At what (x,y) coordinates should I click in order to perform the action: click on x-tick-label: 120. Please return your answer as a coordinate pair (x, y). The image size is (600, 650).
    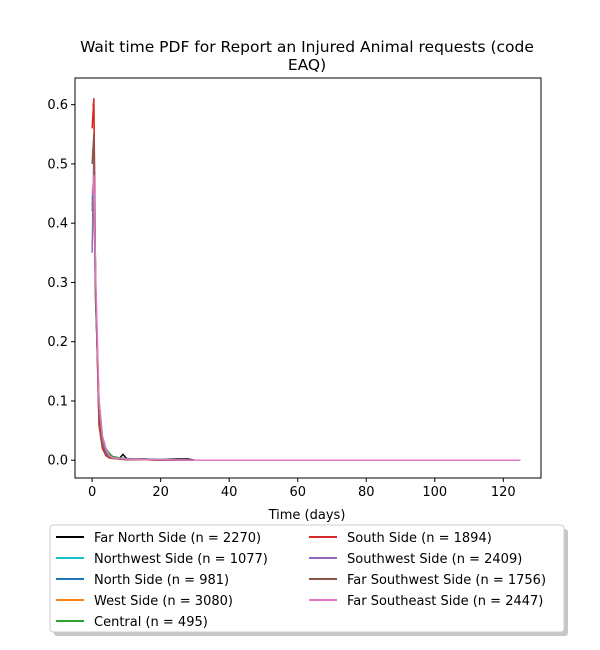
    Looking at the image, I should click on (503, 492).